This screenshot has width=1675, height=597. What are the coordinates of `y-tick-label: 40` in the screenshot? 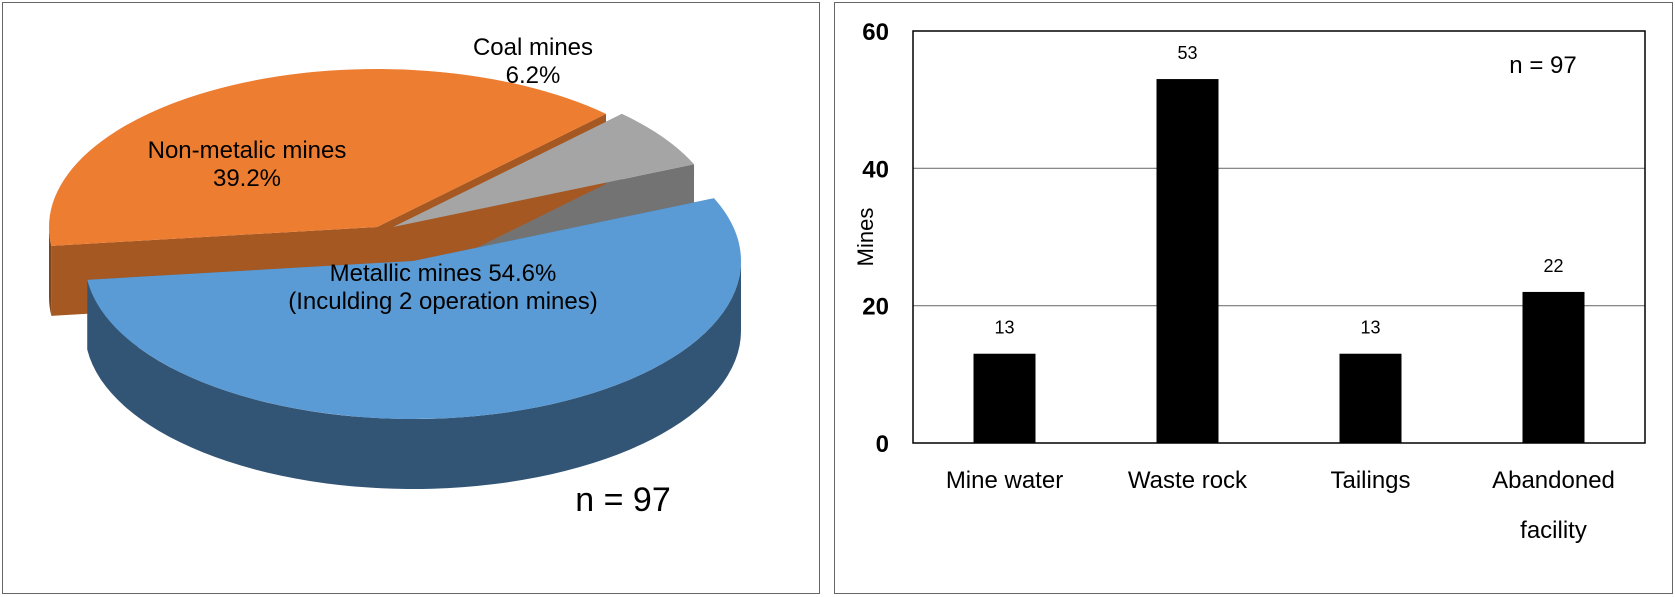 It's located at (875, 169).